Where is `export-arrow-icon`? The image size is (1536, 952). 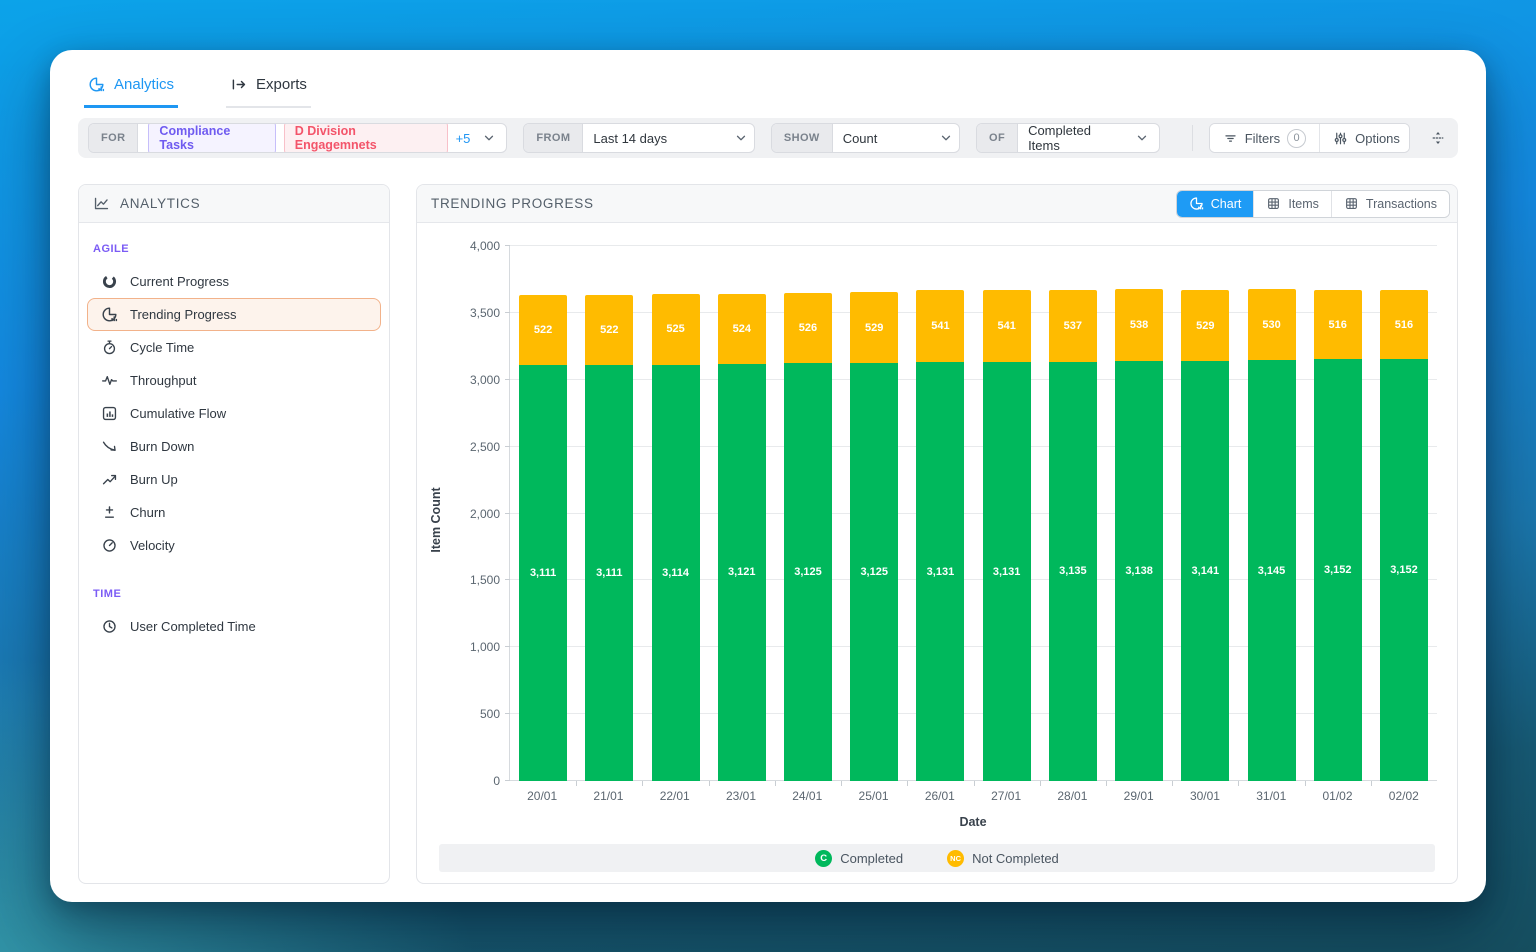 export-arrow-icon is located at coordinates (238, 84).